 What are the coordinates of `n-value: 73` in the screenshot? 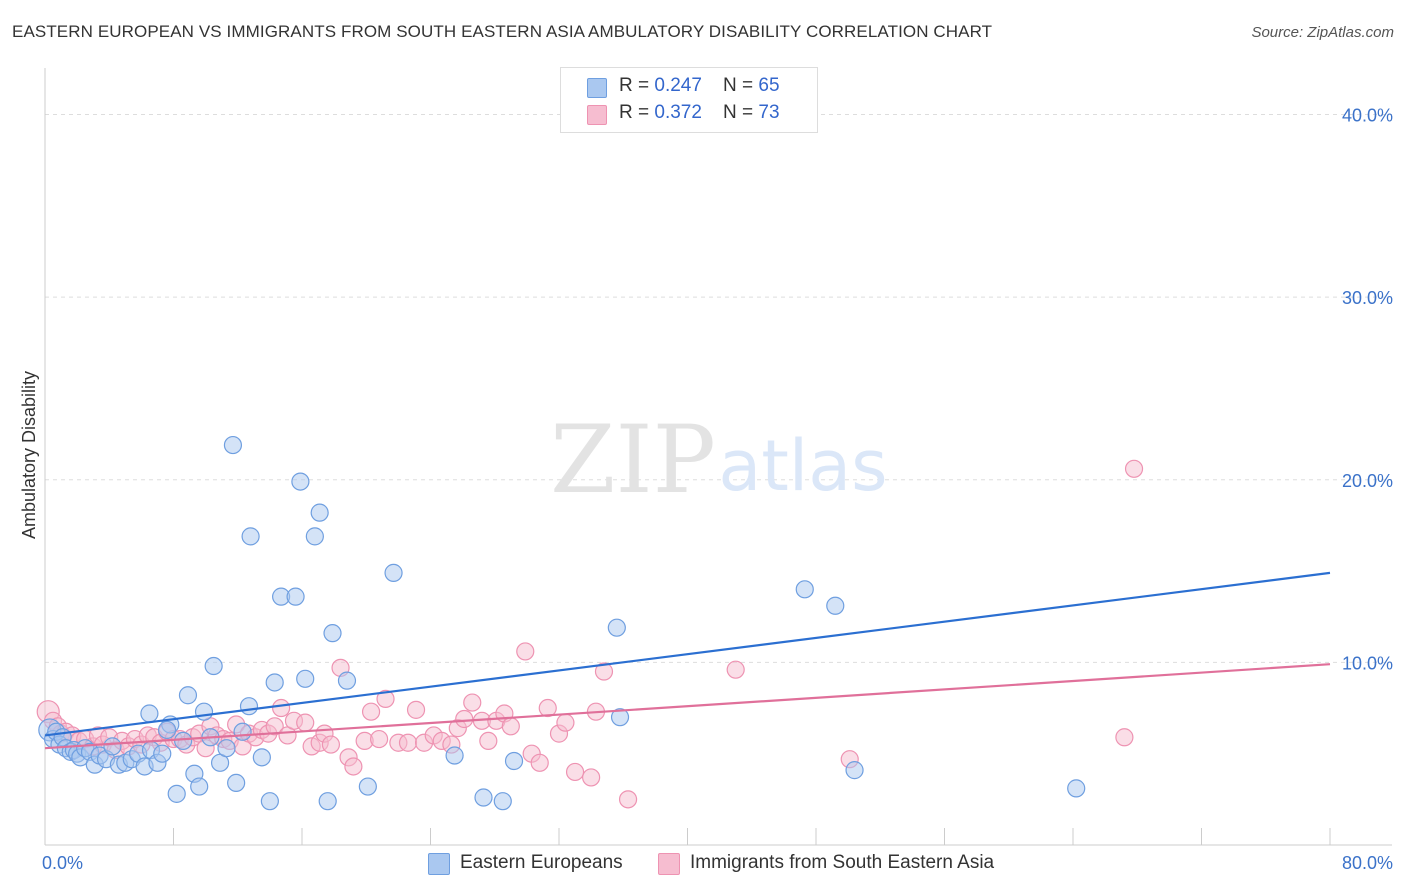 It's located at (769, 112).